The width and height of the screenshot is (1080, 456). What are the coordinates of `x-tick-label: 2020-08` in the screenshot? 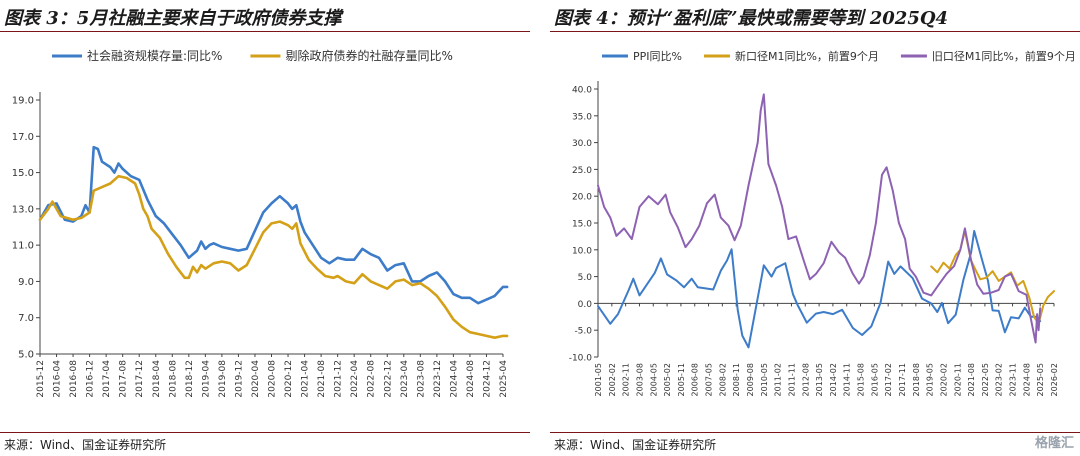 It's located at (273, 379).